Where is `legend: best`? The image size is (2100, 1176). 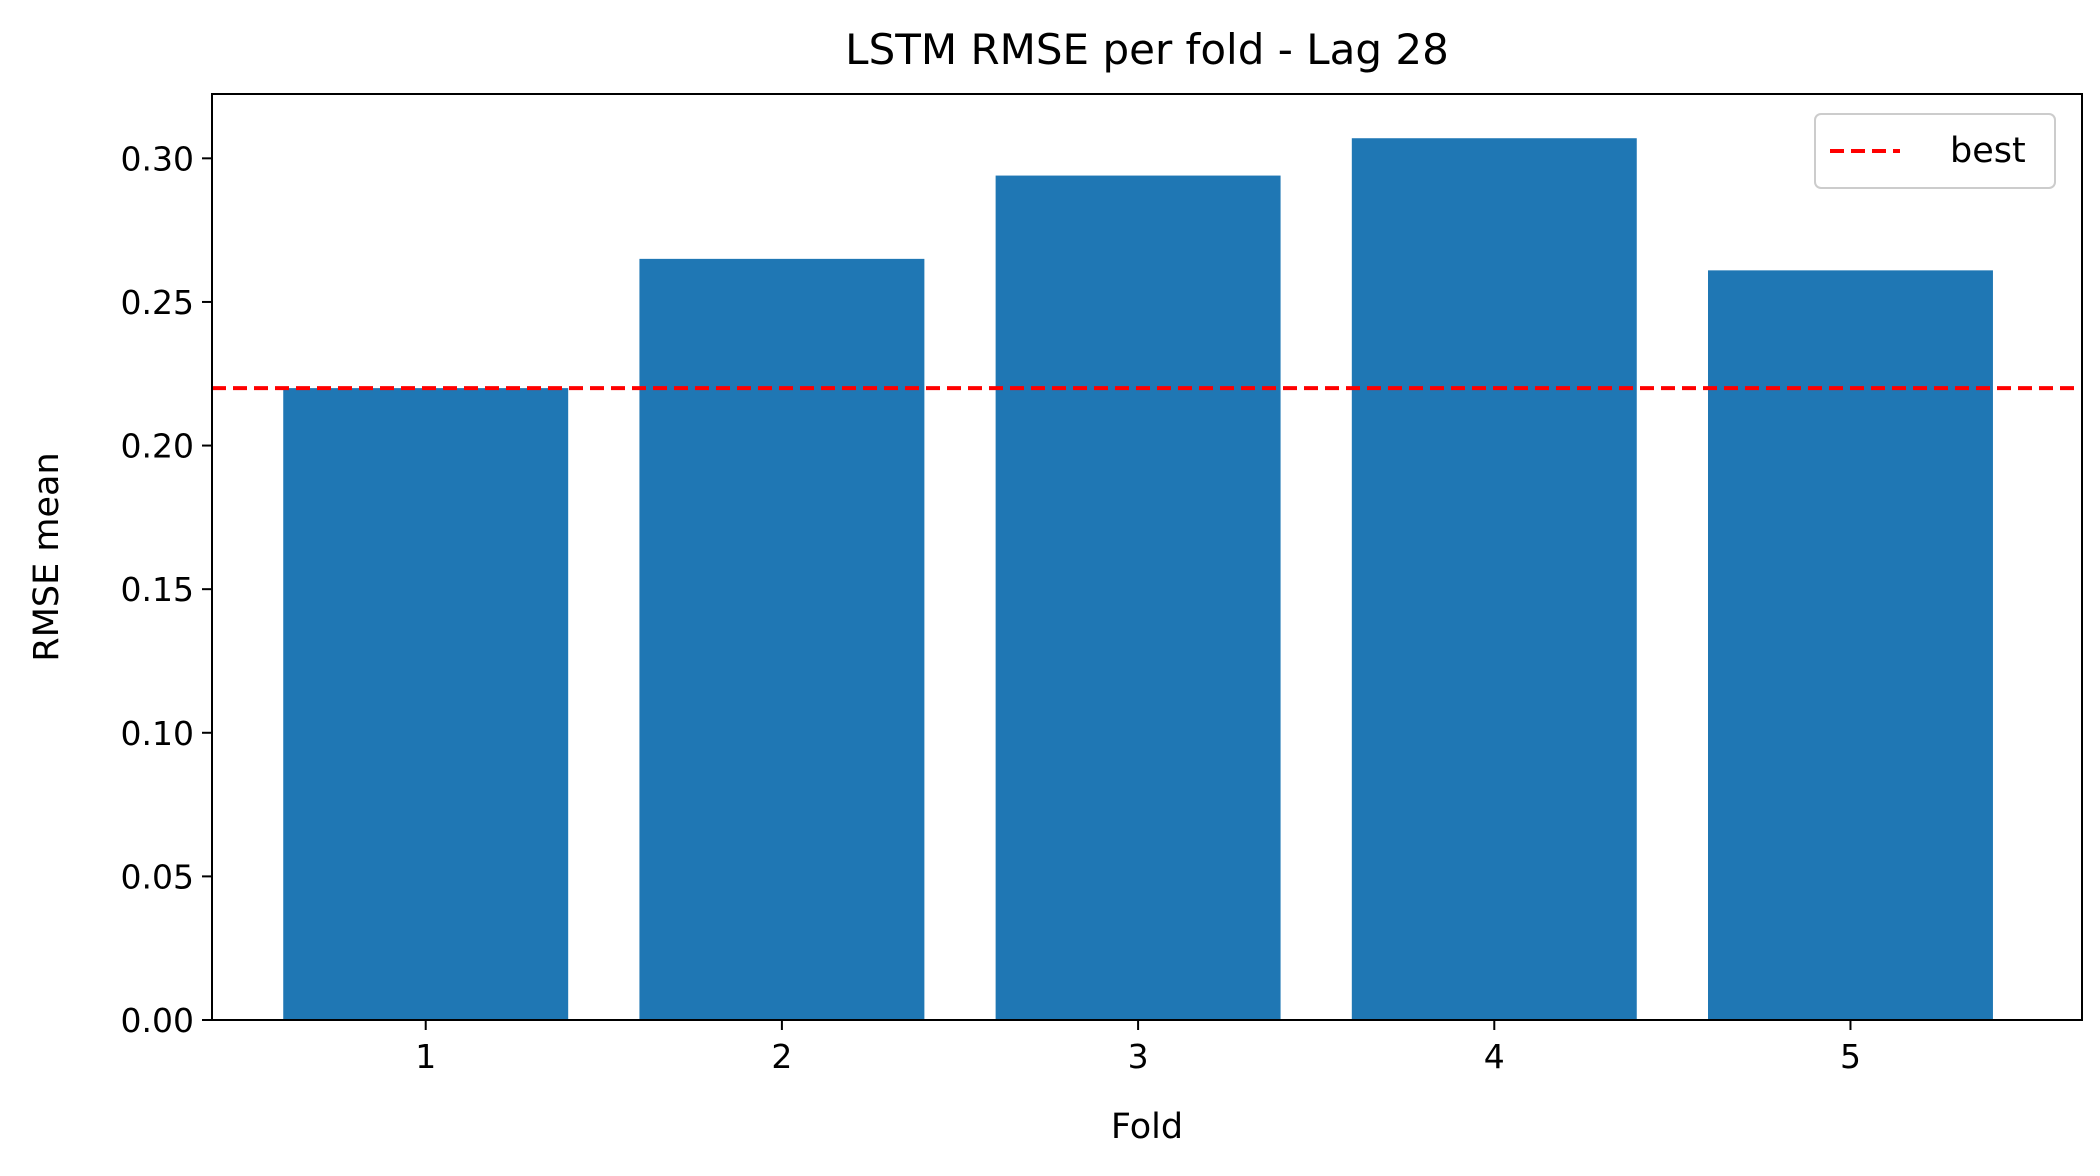 legend: best is located at coordinates (1935, 151).